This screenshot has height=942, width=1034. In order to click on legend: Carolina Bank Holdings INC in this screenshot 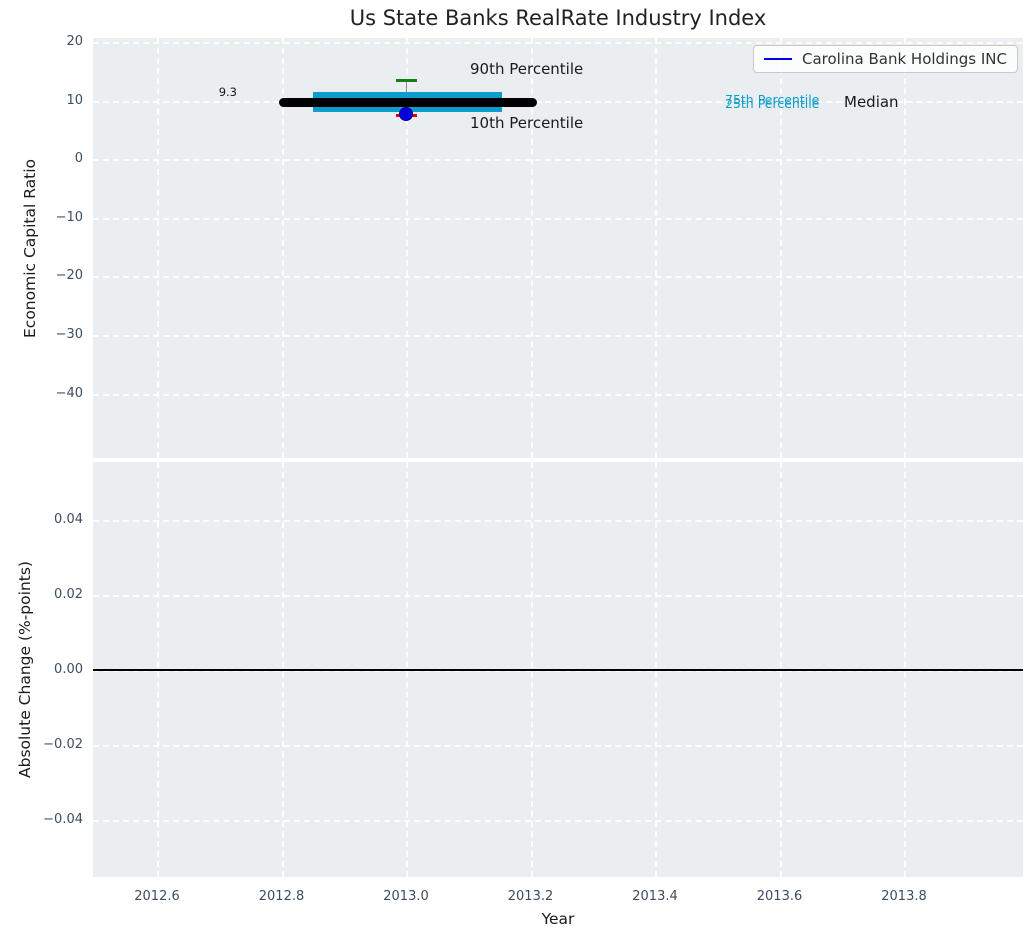, I will do `click(885, 59)`.